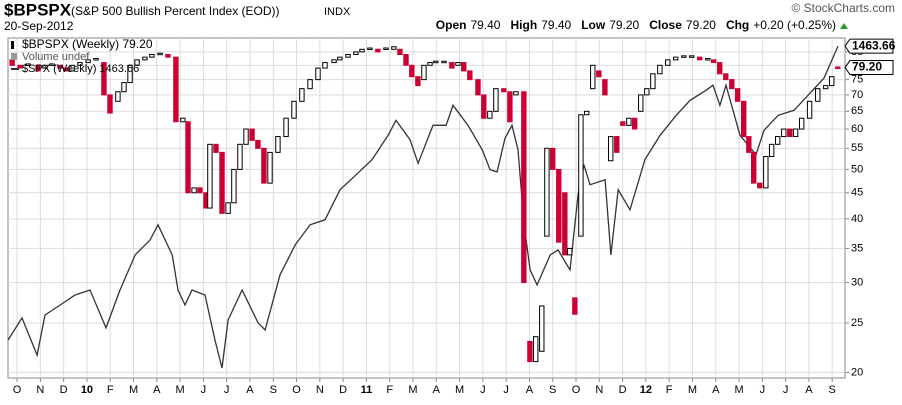  I want to click on chart-title: $BPSPX, so click(38, 9).